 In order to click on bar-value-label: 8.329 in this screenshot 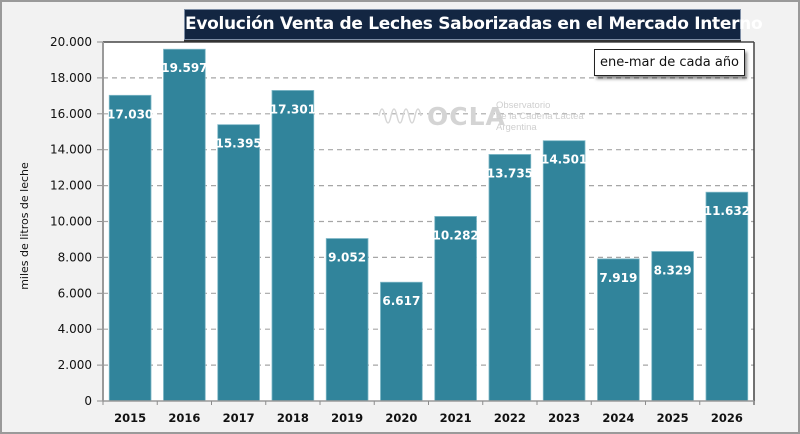, I will do `click(673, 270)`.